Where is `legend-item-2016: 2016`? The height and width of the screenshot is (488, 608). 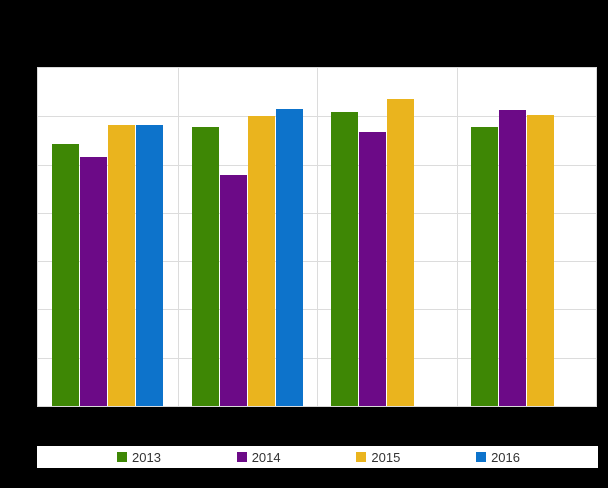 legend-item-2016: 2016 is located at coordinates (498, 457).